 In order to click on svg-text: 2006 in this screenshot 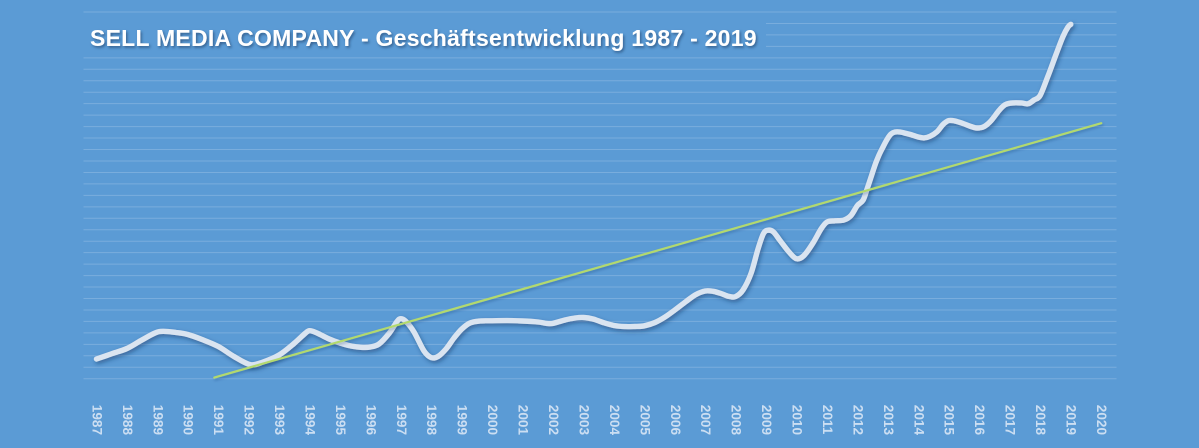, I will do `click(675, 420)`.